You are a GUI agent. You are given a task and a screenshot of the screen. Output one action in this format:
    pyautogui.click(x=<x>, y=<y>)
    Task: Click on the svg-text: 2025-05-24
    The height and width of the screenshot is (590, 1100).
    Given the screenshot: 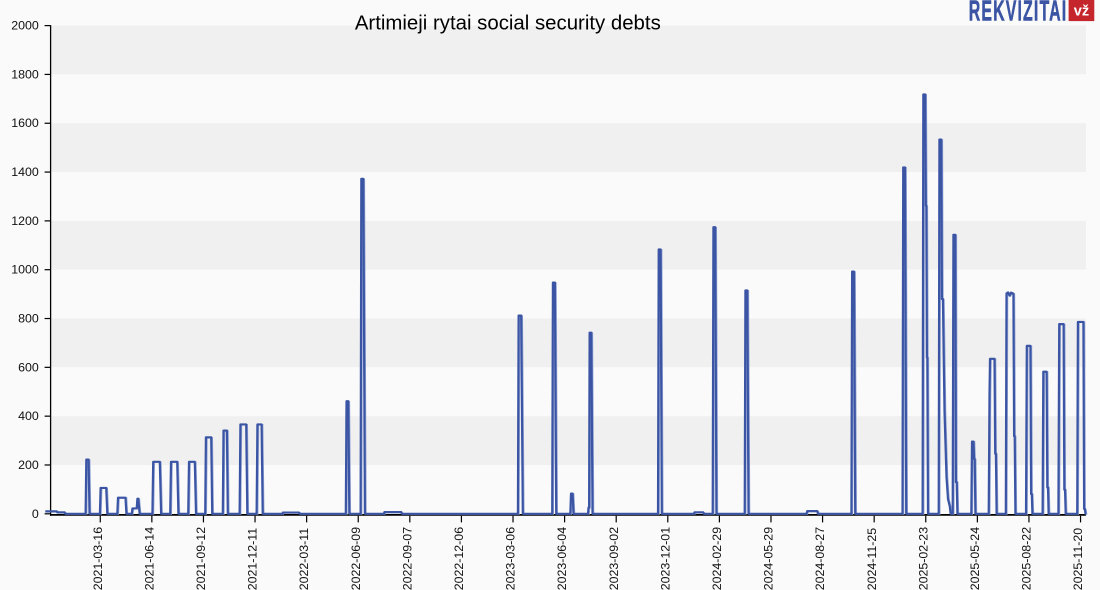 What is the action you would take?
    pyautogui.click(x=975, y=558)
    